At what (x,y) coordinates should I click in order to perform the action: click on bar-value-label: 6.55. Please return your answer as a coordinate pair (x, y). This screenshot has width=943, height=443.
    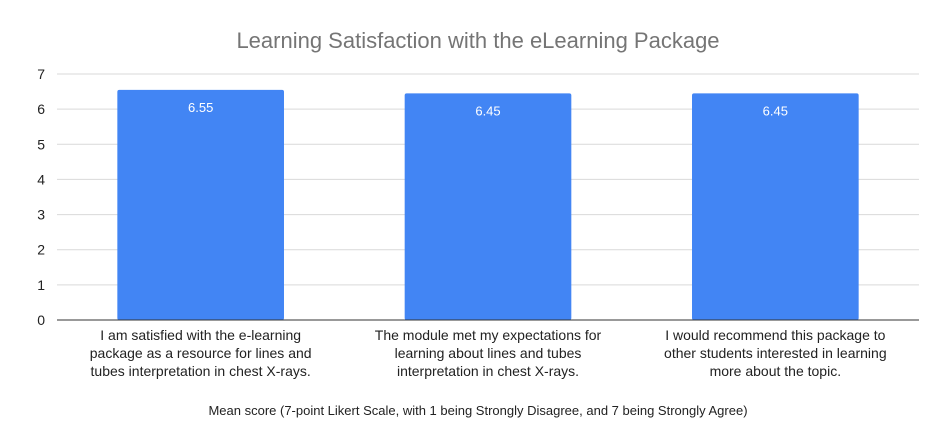
    Looking at the image, I should click on (200, 107).